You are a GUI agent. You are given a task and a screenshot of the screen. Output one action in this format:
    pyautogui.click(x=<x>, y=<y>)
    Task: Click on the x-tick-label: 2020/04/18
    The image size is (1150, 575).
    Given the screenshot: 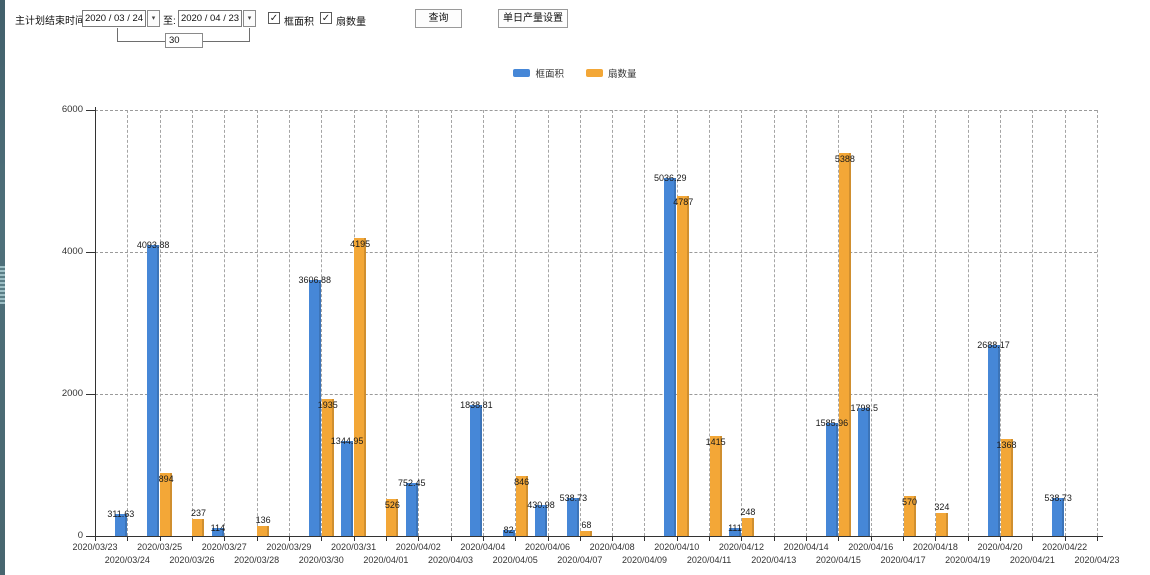 What is the action you would take?
    pyautogui.click(x=935, y=547)
    